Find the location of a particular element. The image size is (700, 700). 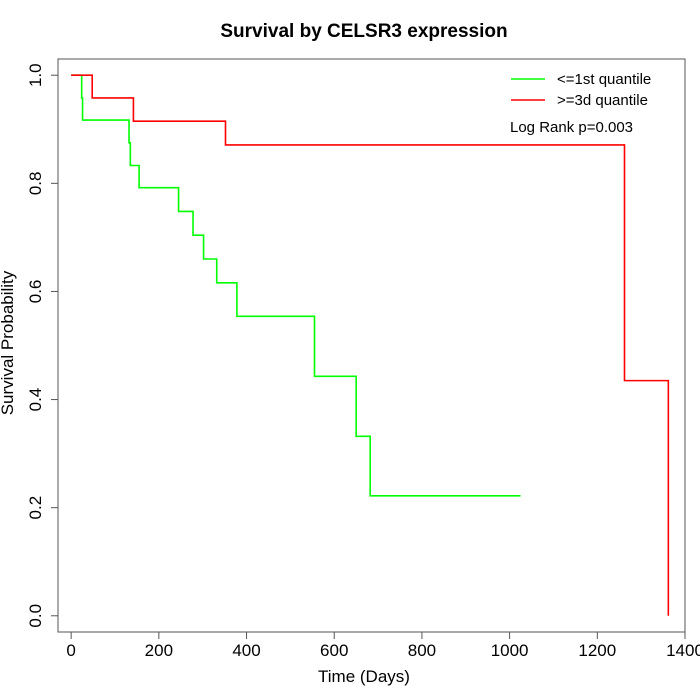

x-tick-label: 400 is located at coordinates (246, 650).